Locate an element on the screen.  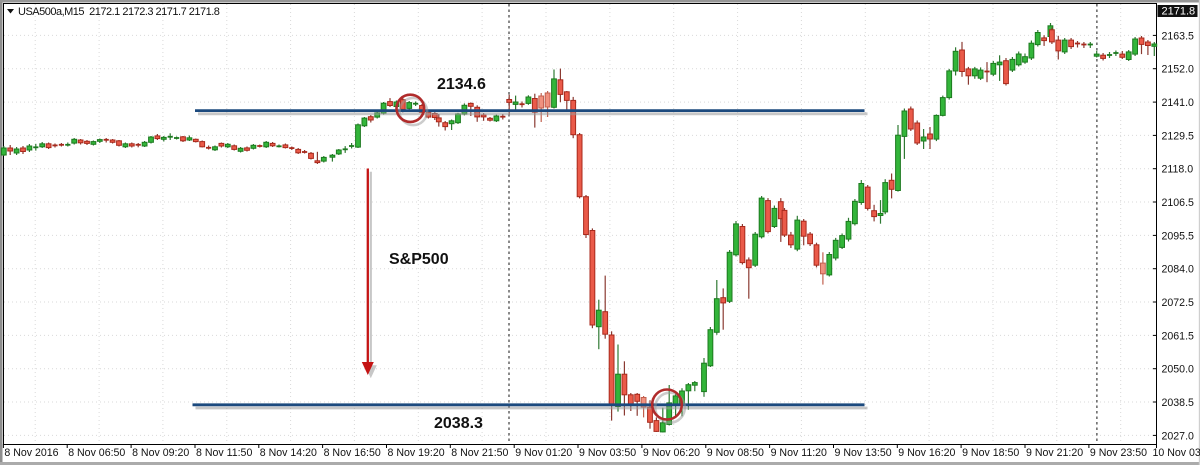
svg-text: 8 Nov 06:50 is located at coordinates (96, 453).